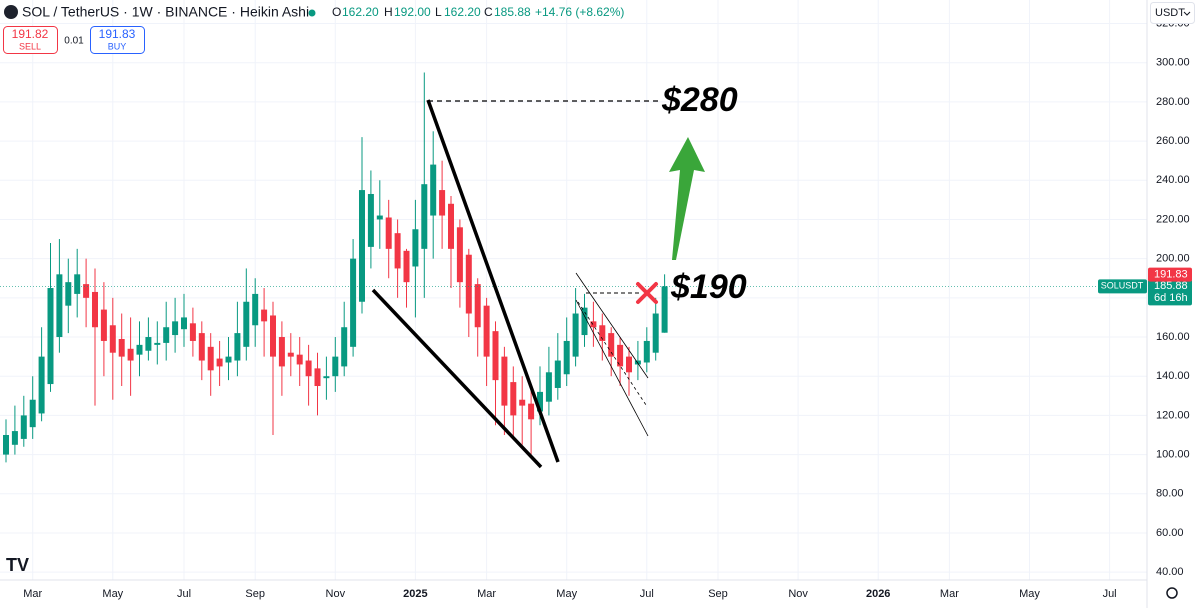  What do you see at coordinates (30, 34) in the screenshot?
I see `sell-price: 191.82` at bounding box center [30, 34].